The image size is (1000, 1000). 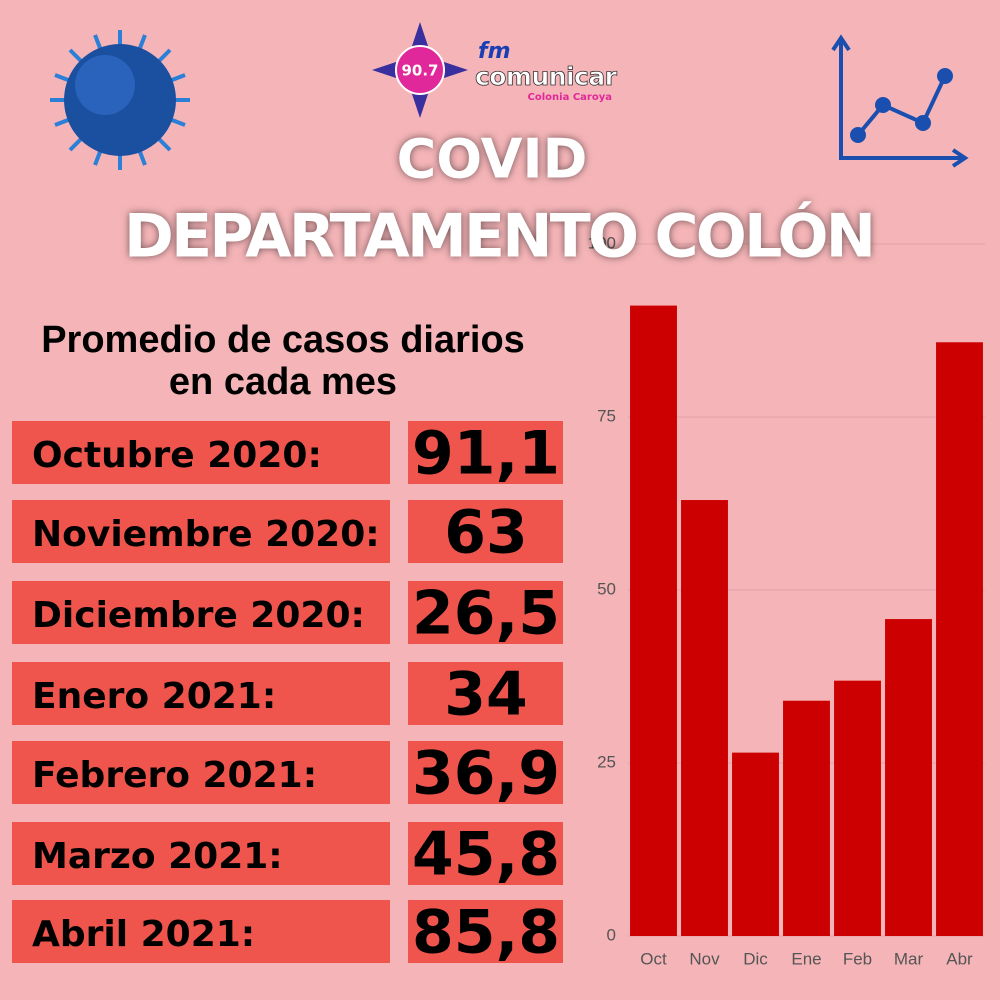 I want to click on x-tick-label: Mar, so click(x=909, y=958).